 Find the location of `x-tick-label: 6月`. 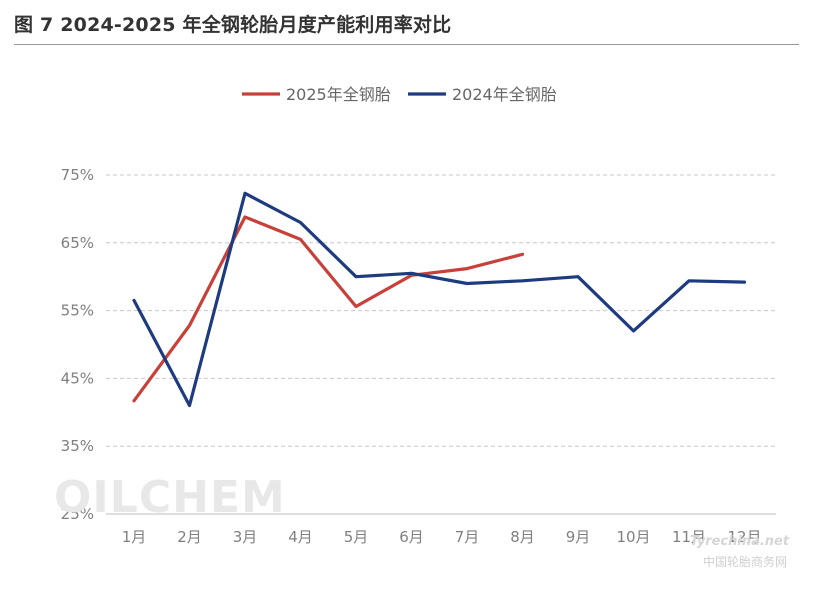

x-tick-label: 6月 is located at coordinates (411, 537).